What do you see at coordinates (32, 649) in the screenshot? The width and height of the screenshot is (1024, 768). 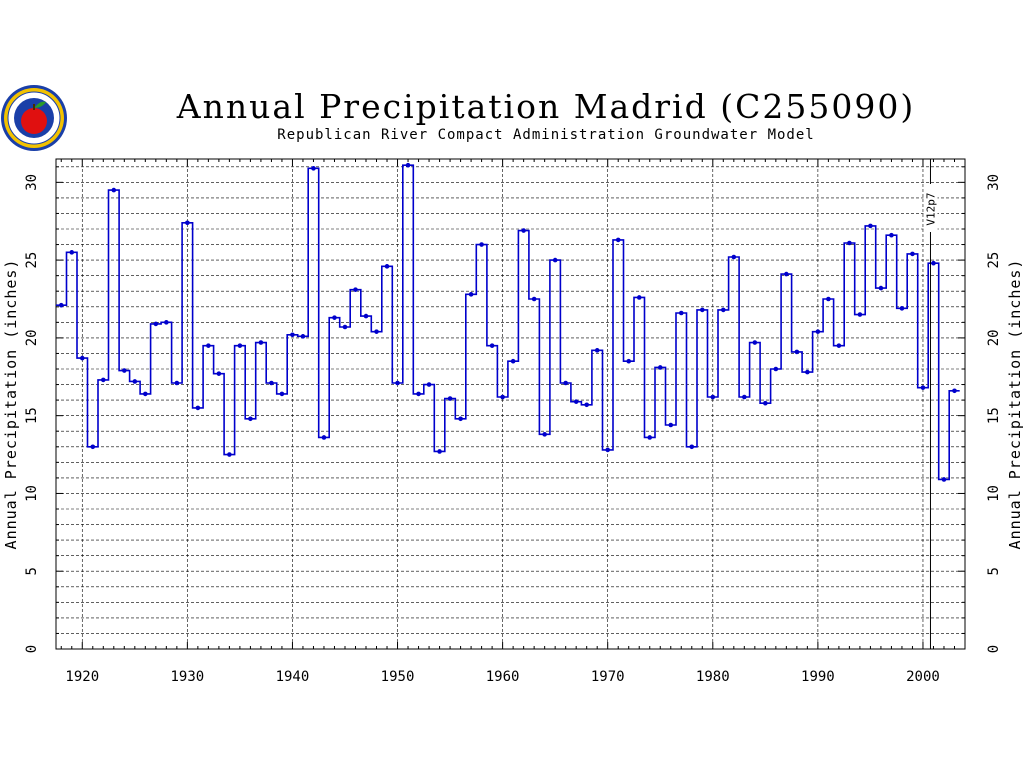 I see `y-tick-label-left: 0` at bounding box center [32, 649].